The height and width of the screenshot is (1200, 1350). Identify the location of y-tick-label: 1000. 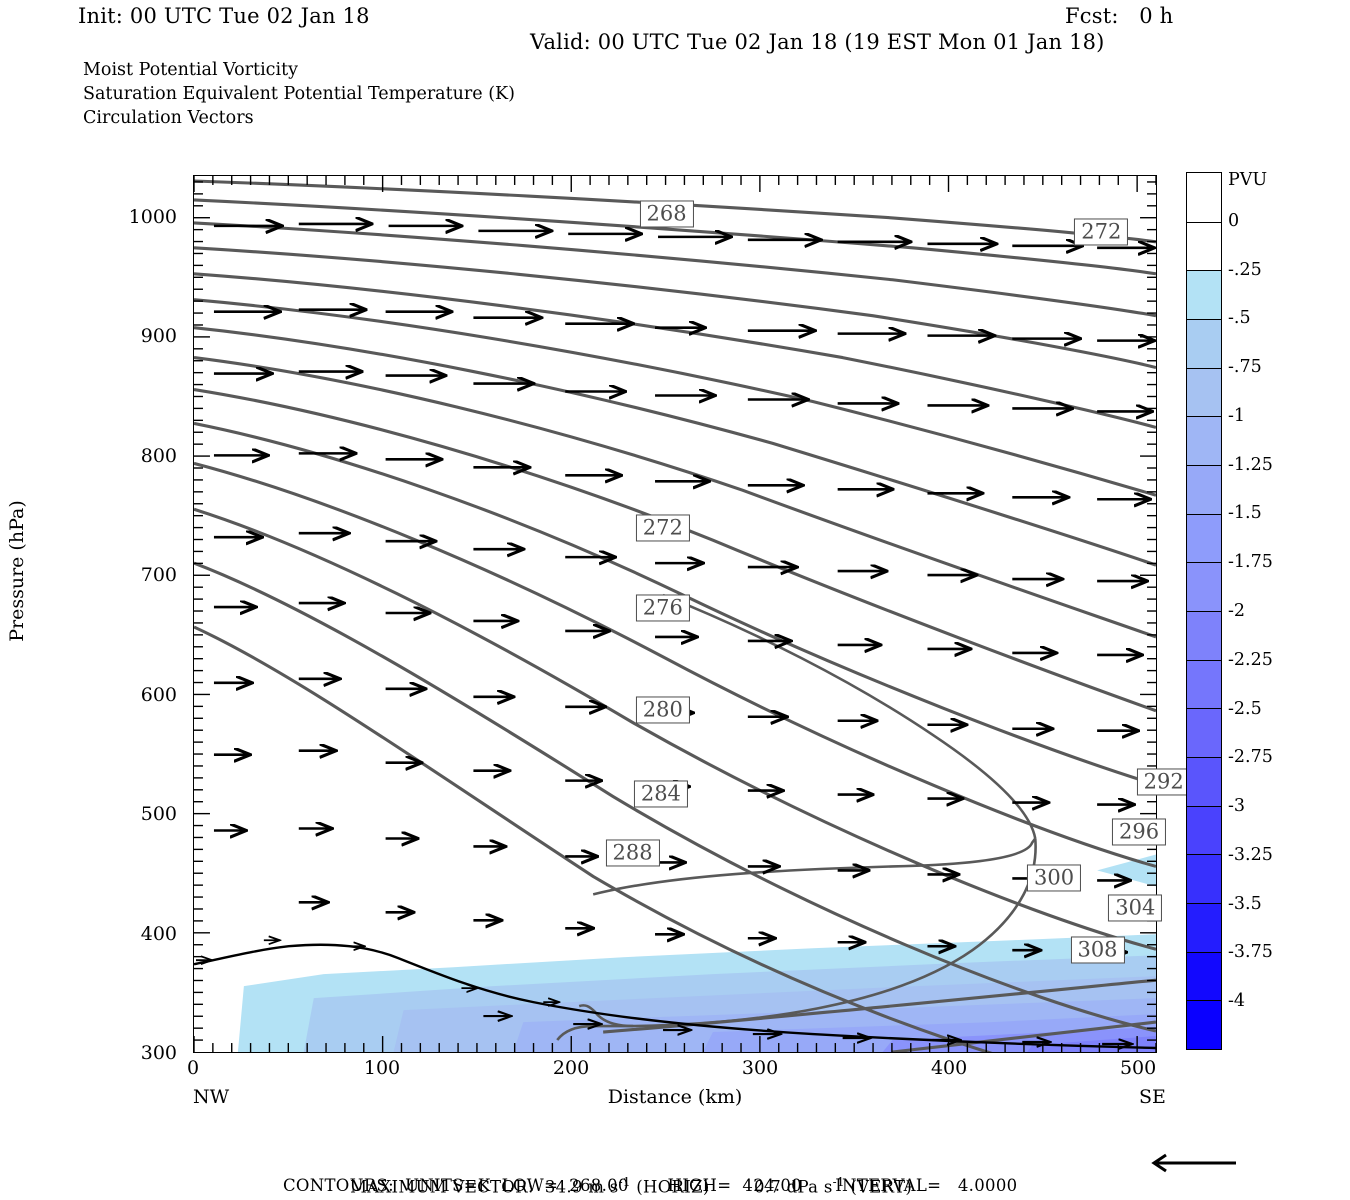
(152, 216).